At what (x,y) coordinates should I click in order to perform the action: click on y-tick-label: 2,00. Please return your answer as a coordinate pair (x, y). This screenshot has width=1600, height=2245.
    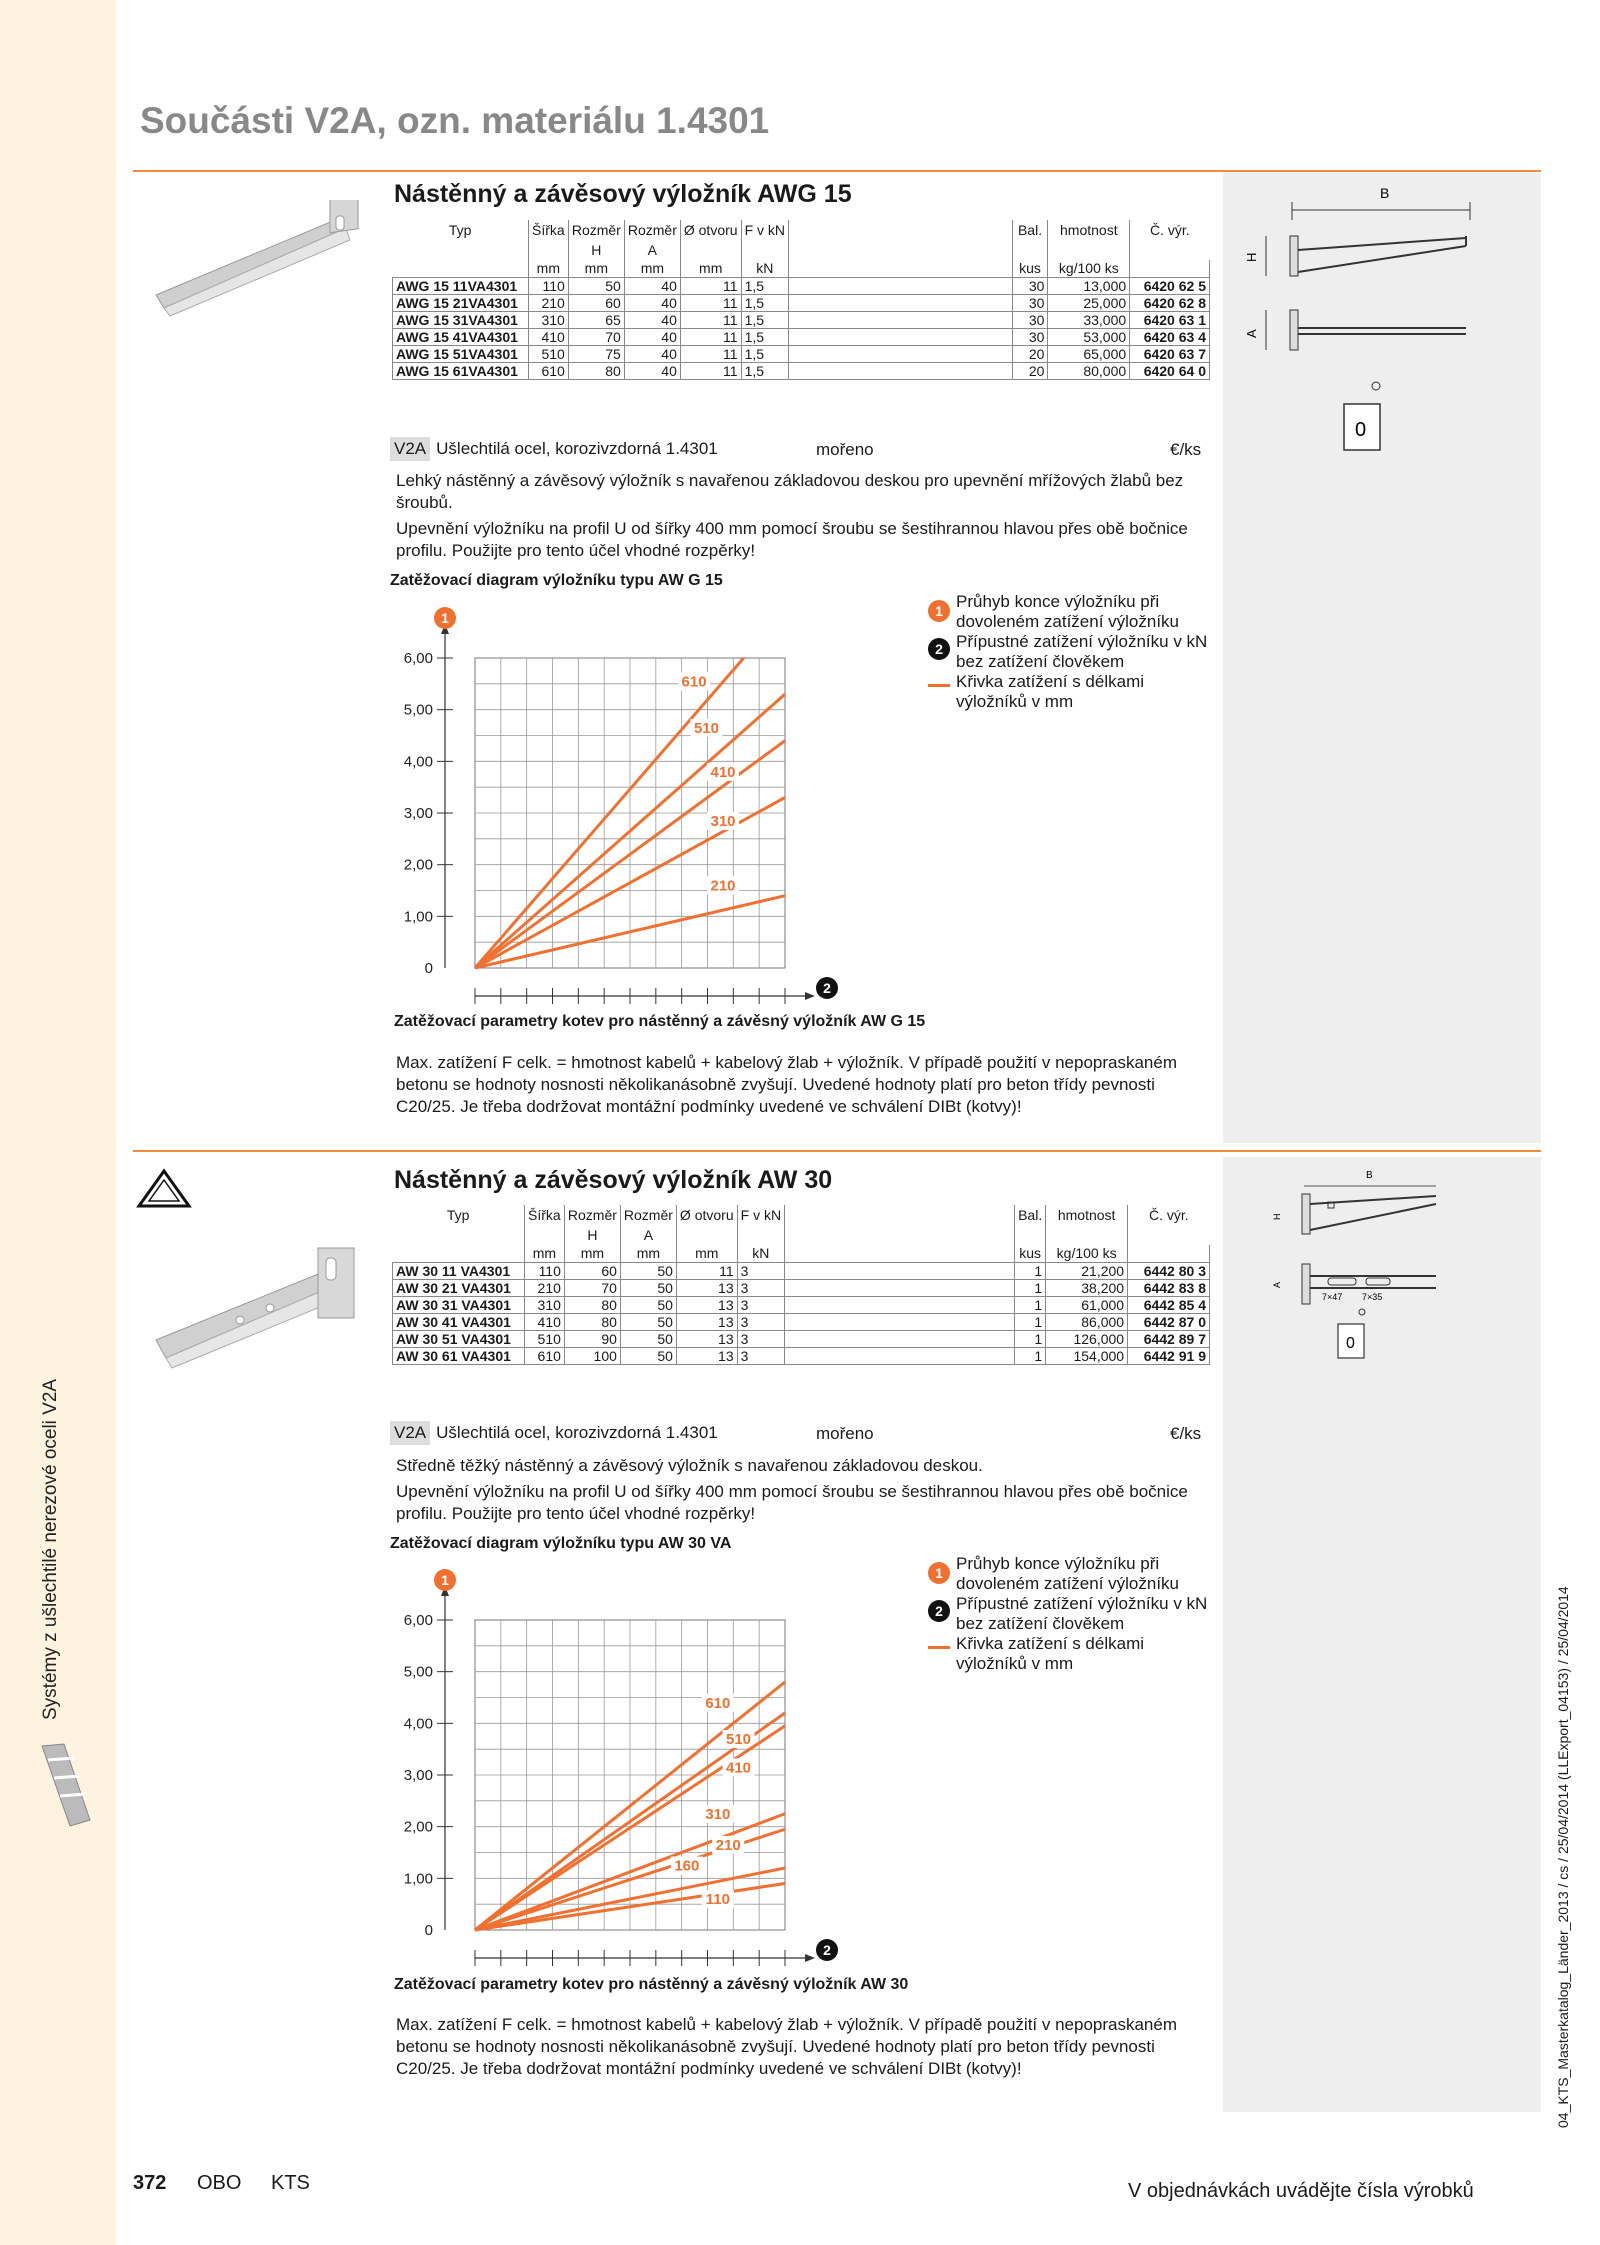
    Looking at the image, I should click on (418, 1827).